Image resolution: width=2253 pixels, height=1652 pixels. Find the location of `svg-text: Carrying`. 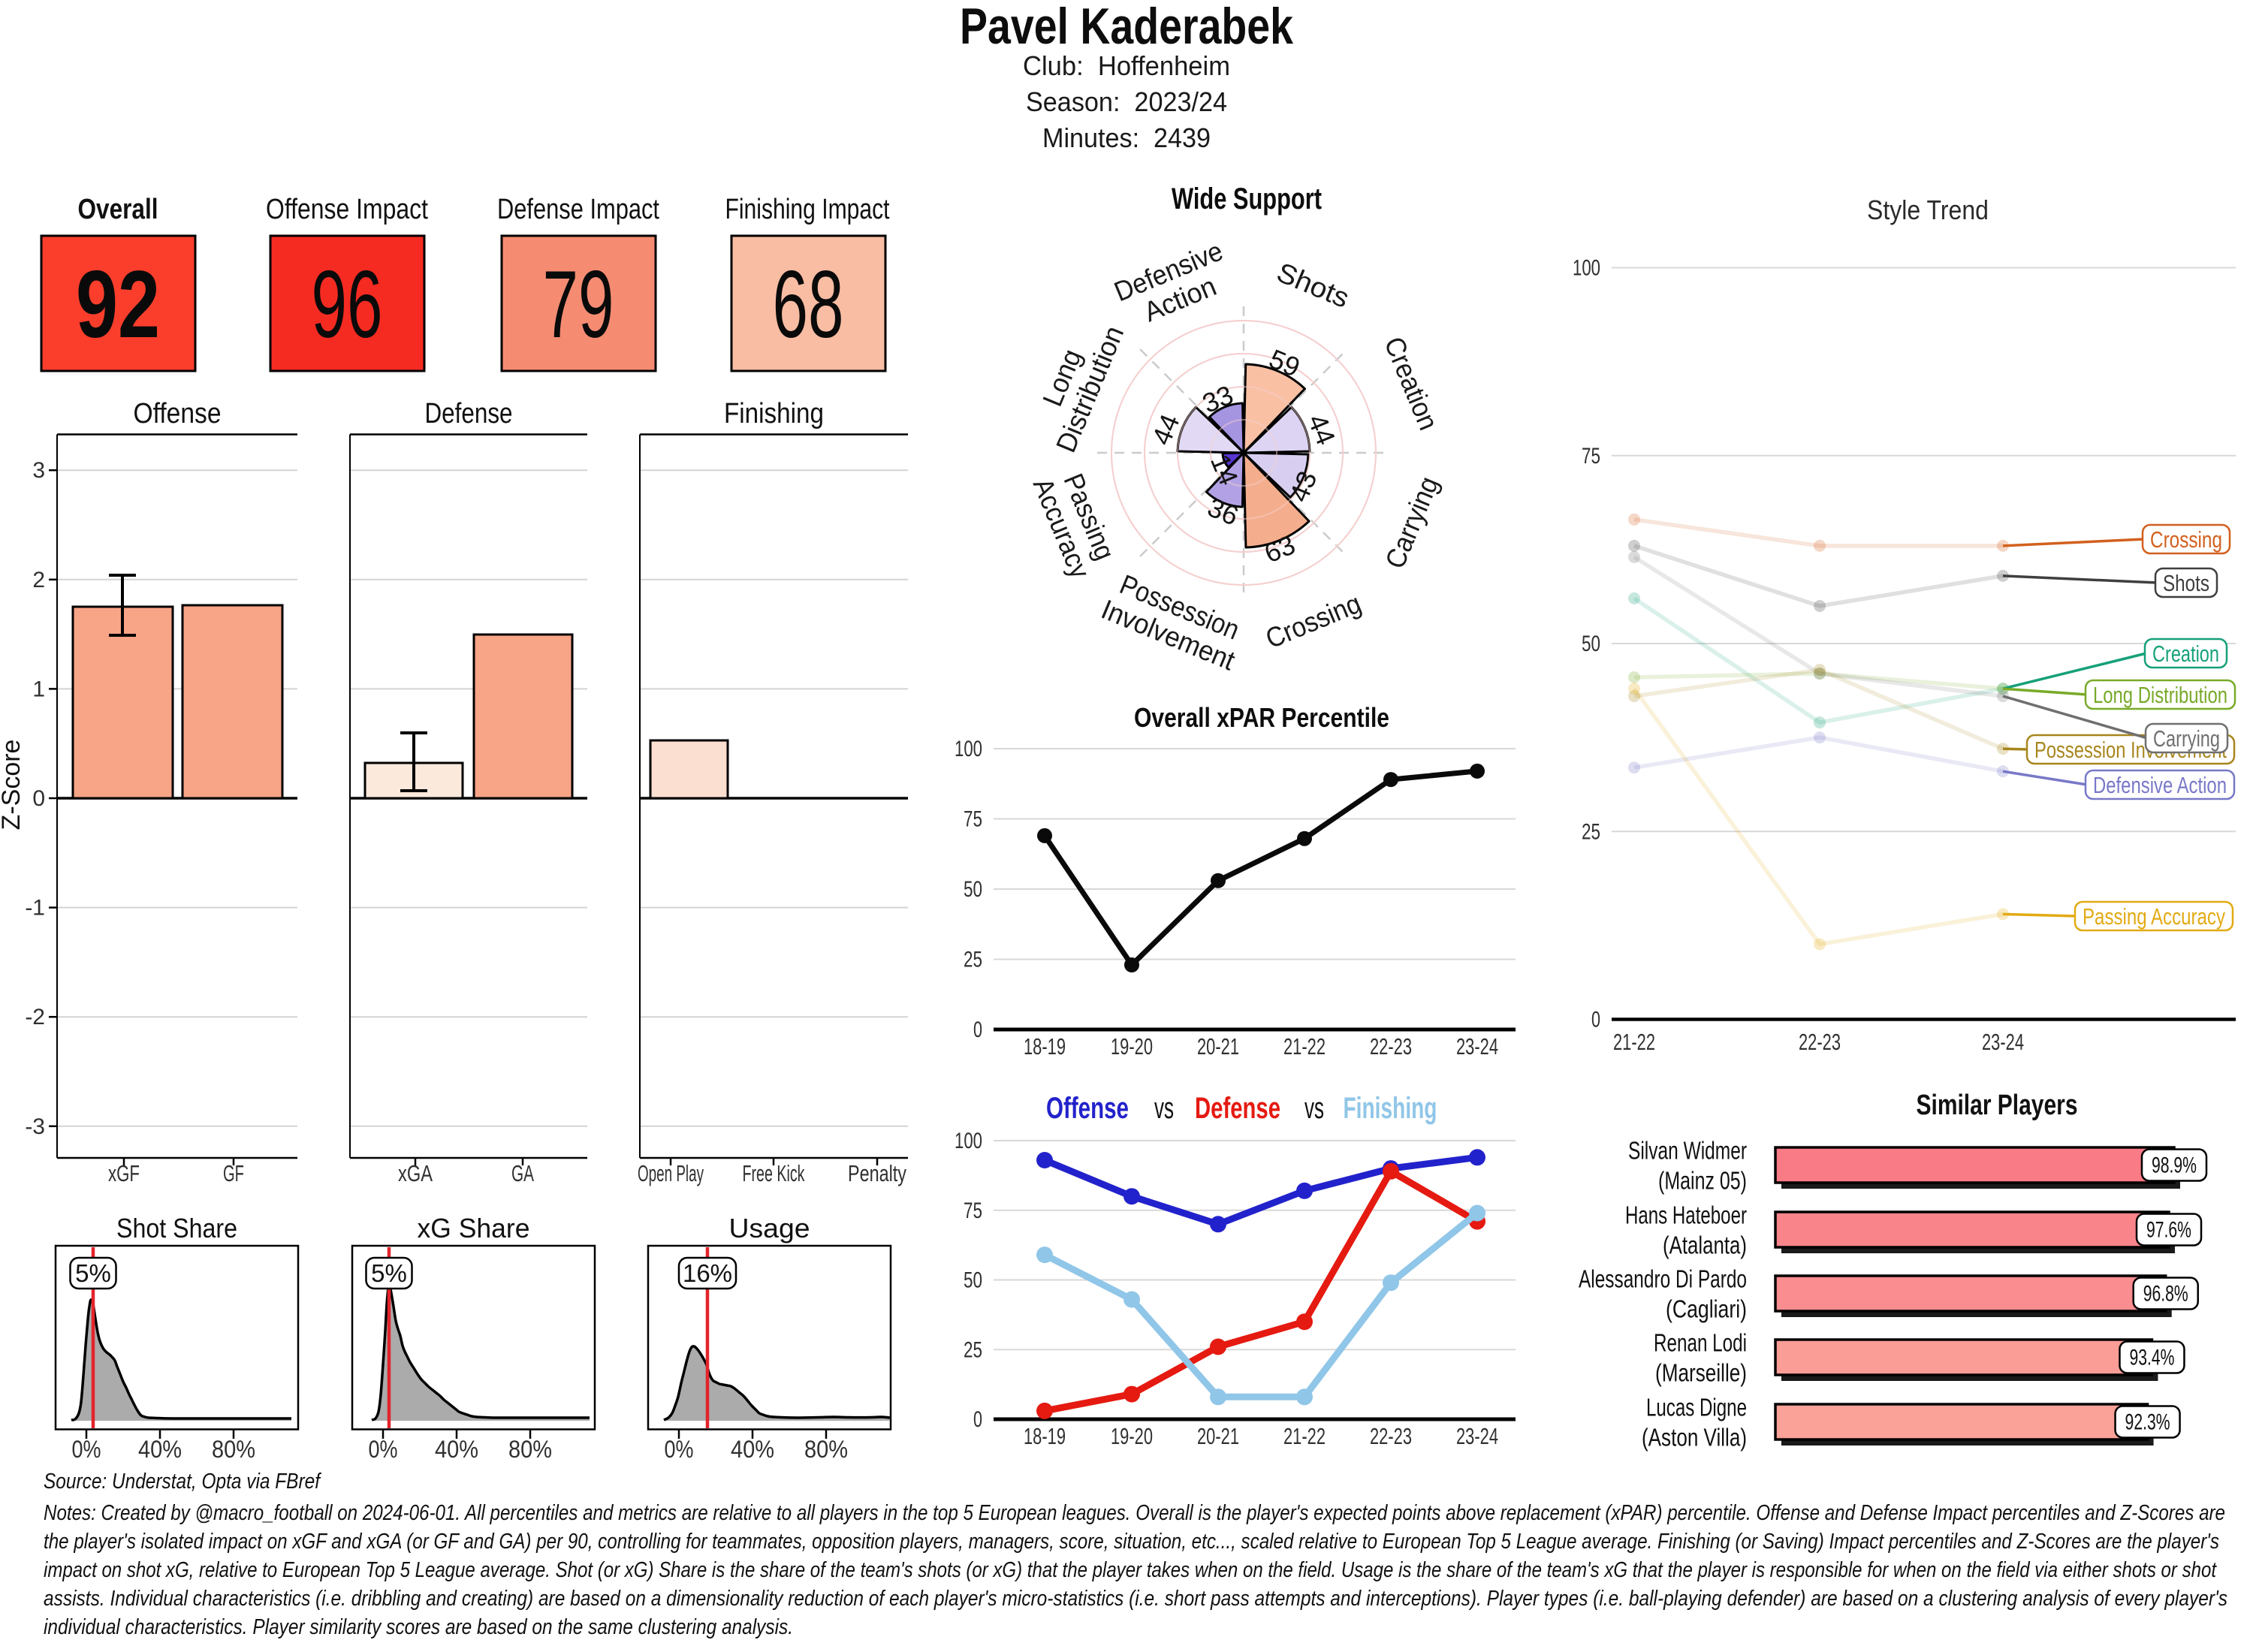

svg-text: Carrying is located at coordinates (2186, 738).